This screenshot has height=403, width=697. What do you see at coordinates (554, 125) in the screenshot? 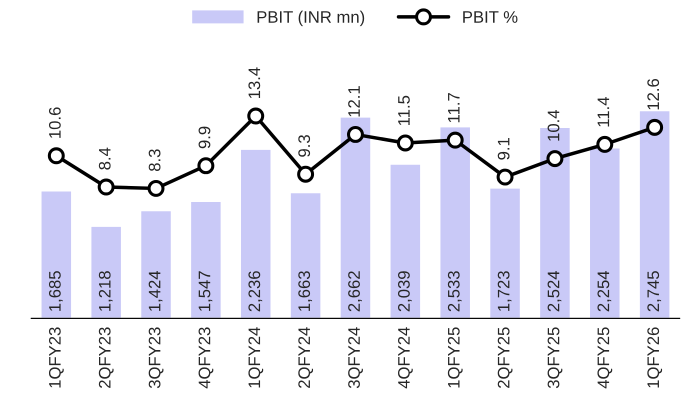
I see `data-label: 10.4` at bounding box center [554, 125].